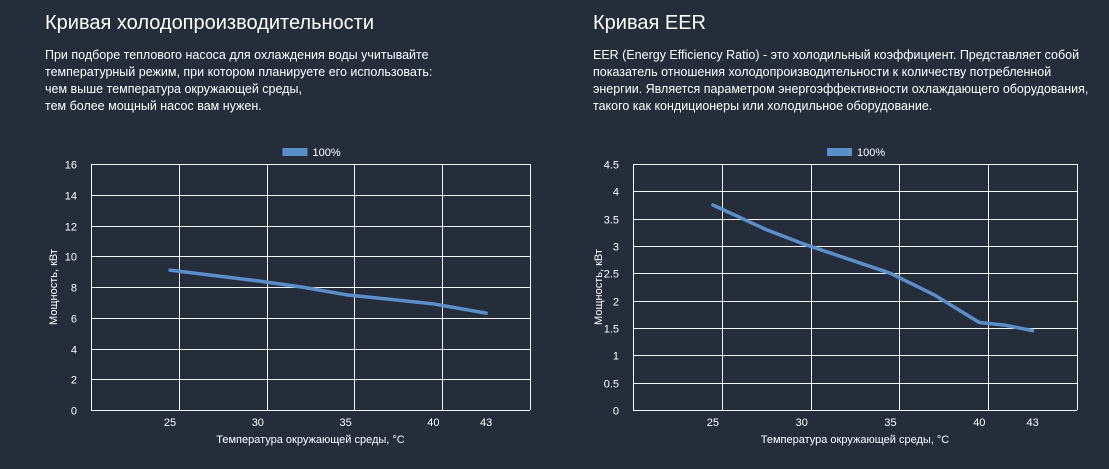 Image resolution: width=1109 pixels, height=469 pixels. I want to click on capacity-y-tick-label: 4, so click(74, 351).